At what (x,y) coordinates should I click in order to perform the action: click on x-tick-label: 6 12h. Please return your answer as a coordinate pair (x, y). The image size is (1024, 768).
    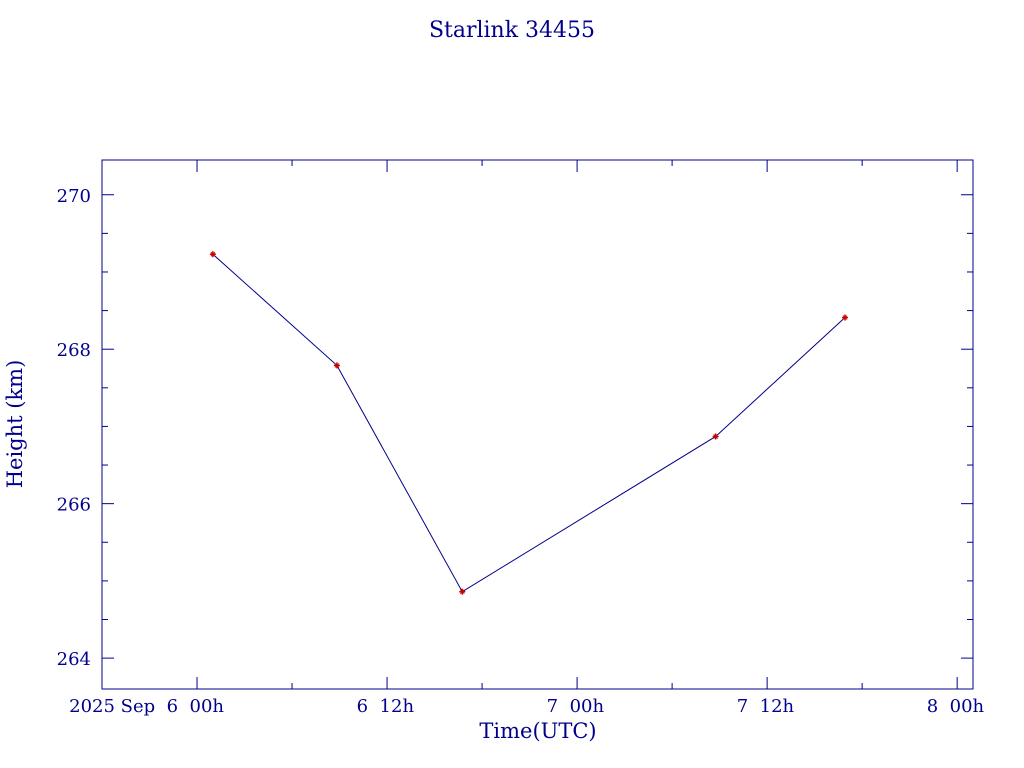
    Looking at the image, I should click on (386, 706).